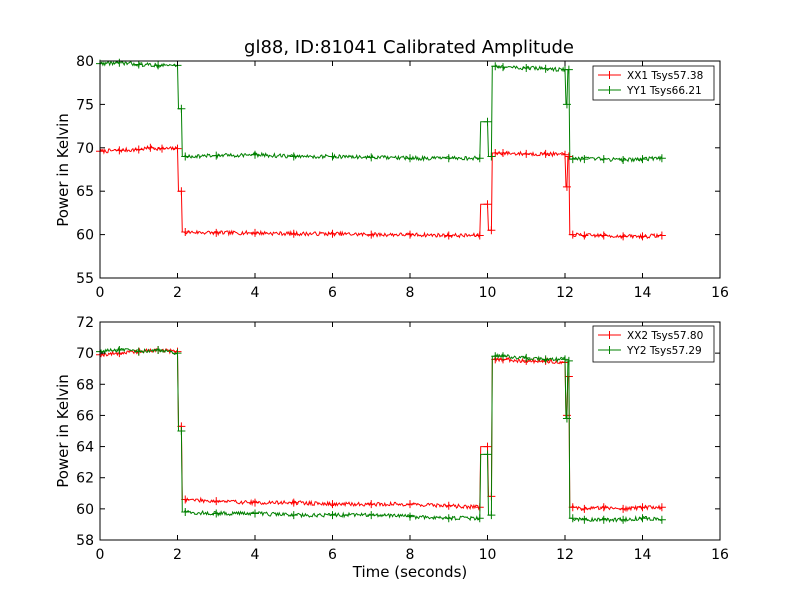  Describe the element at coordinates (643, 293) in the screenshot. I see `top-xtick-label: 14` at that location.